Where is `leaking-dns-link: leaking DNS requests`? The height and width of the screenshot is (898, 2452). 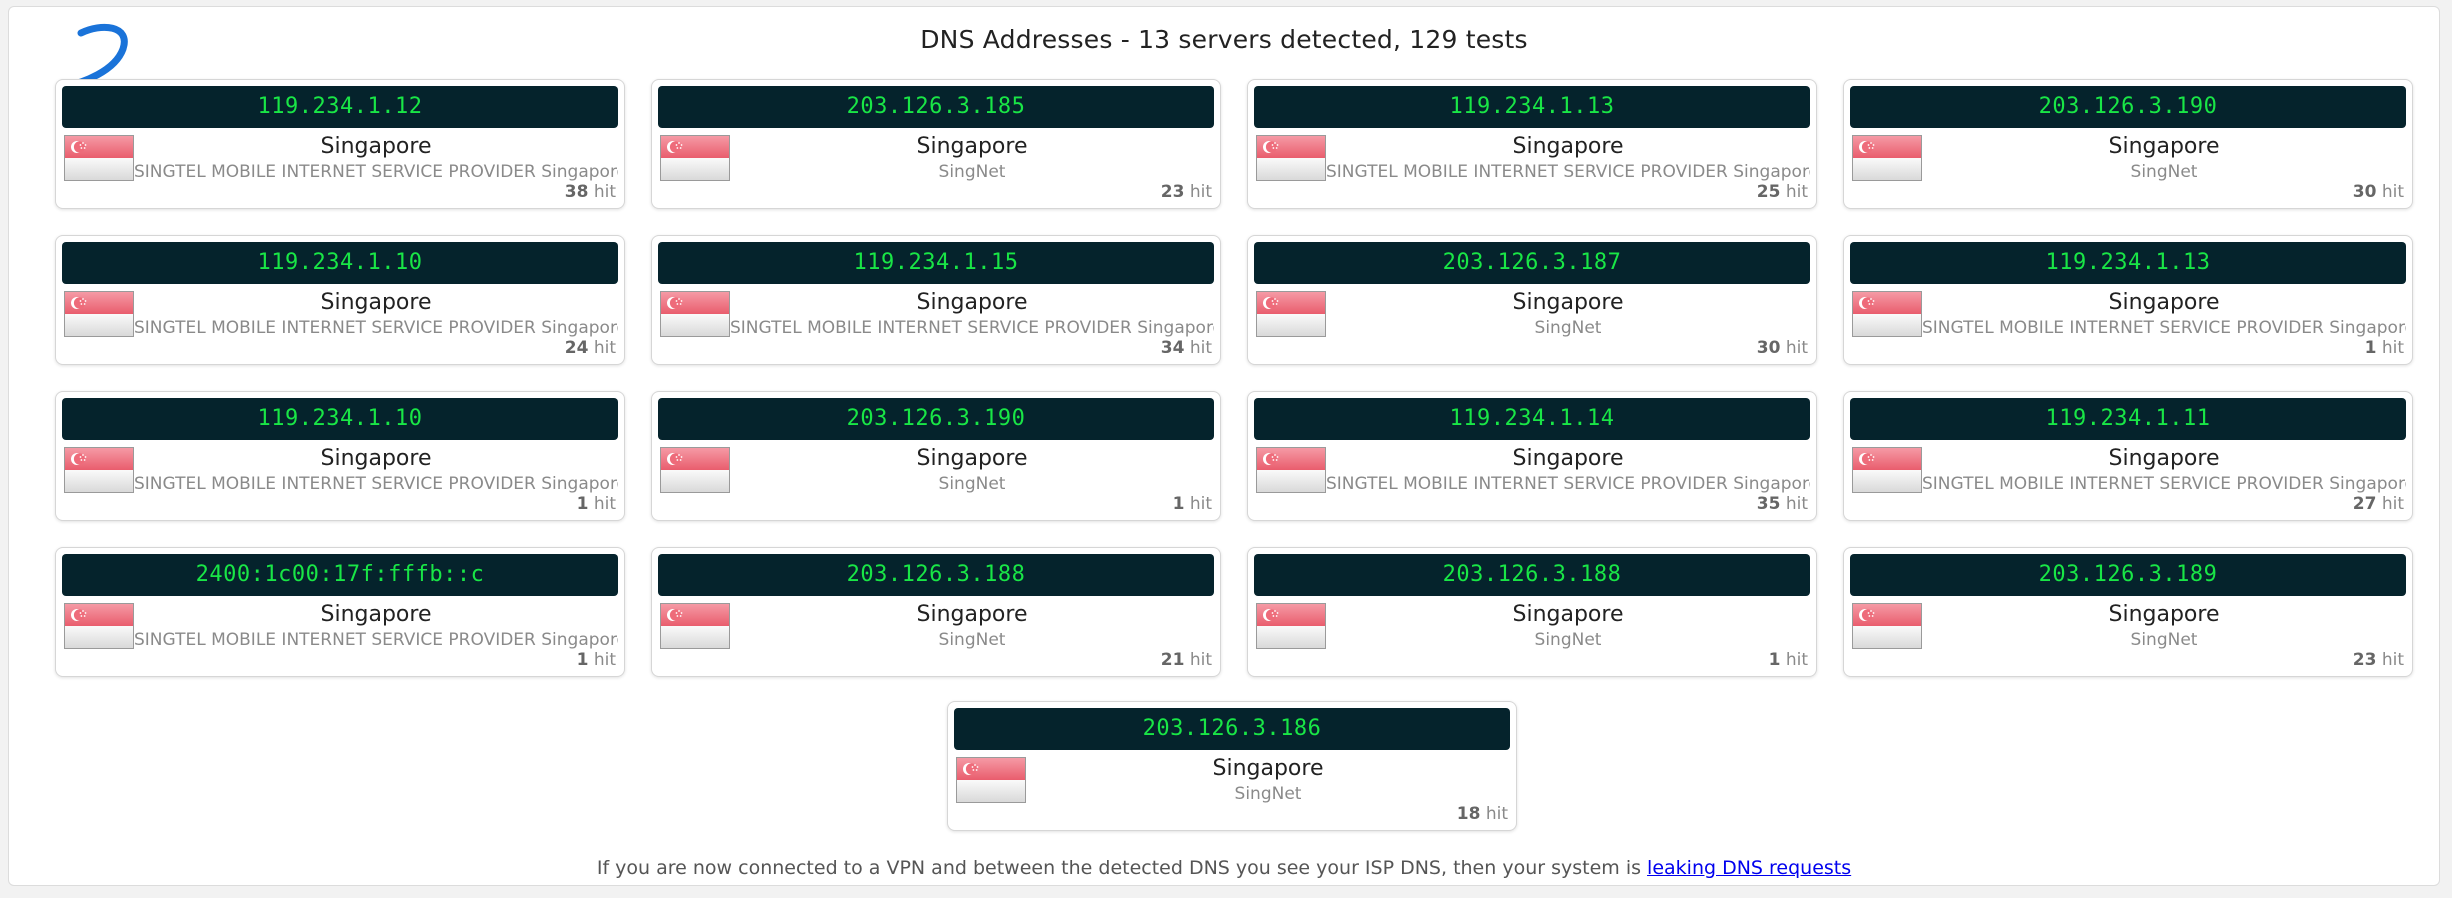 leaking-dns-link: leaking DNS requests is located at coordinates (1749, 868).